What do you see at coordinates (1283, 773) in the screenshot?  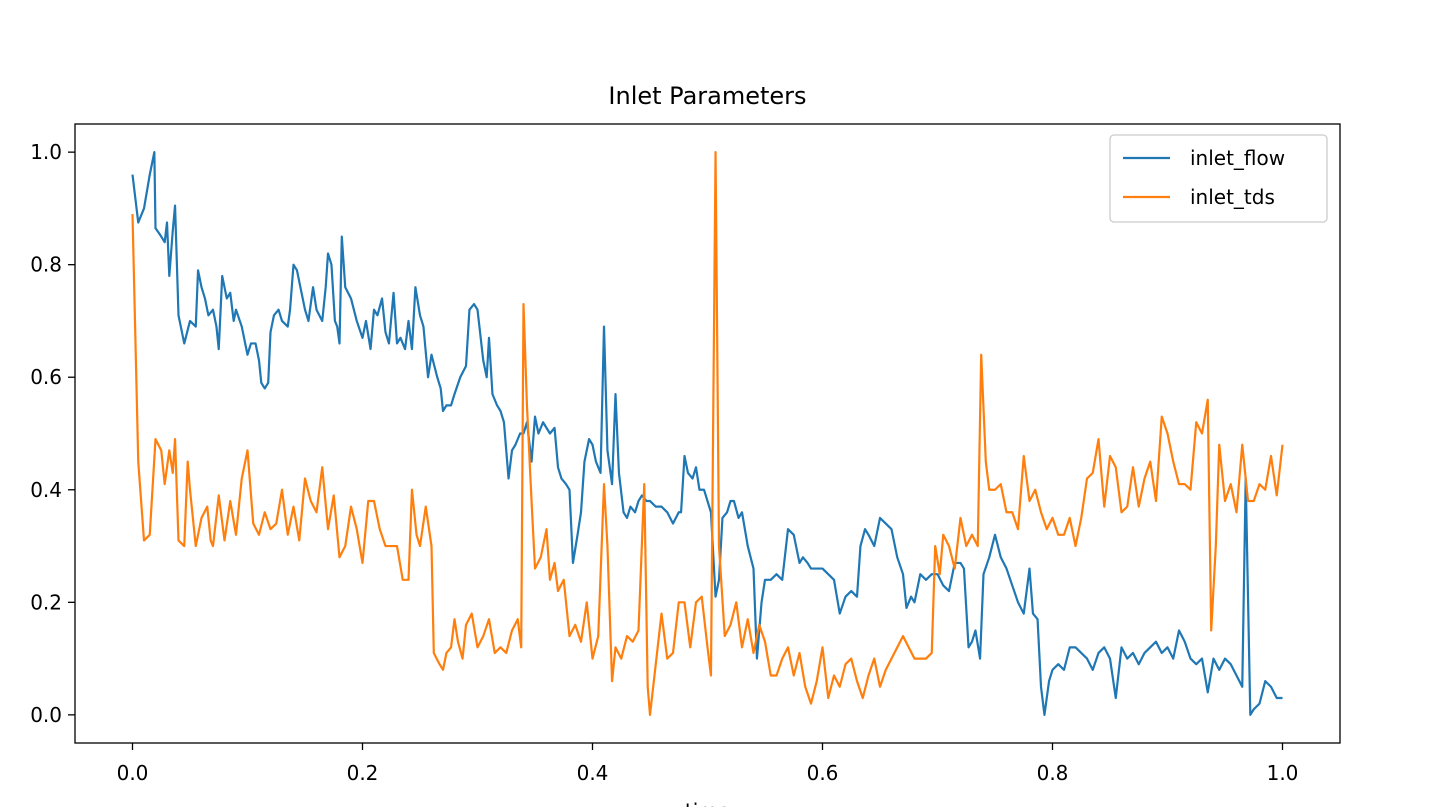 I see `x-tick-label: 1.0` at bounding box center [1283, 773].